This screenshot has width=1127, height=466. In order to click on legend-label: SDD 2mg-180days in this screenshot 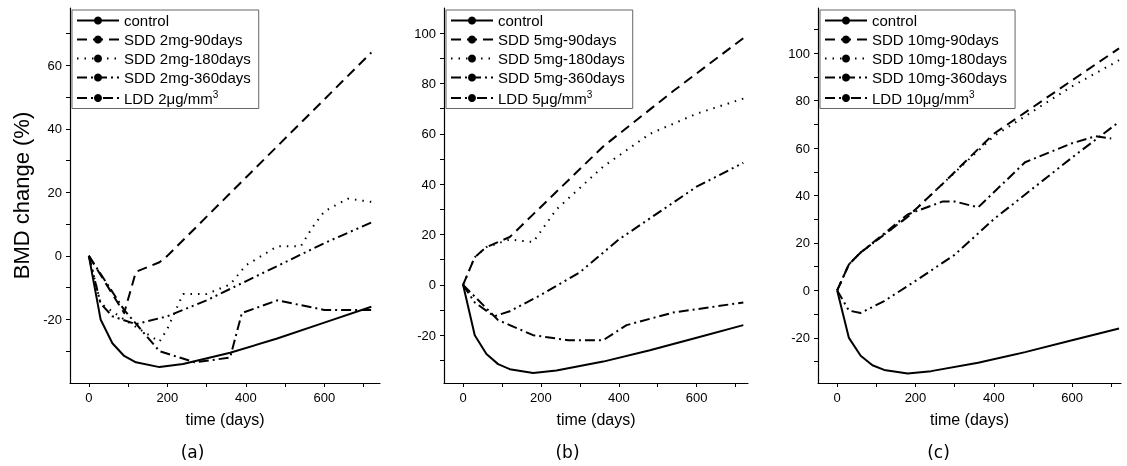, I will do `click(187, 58)`.